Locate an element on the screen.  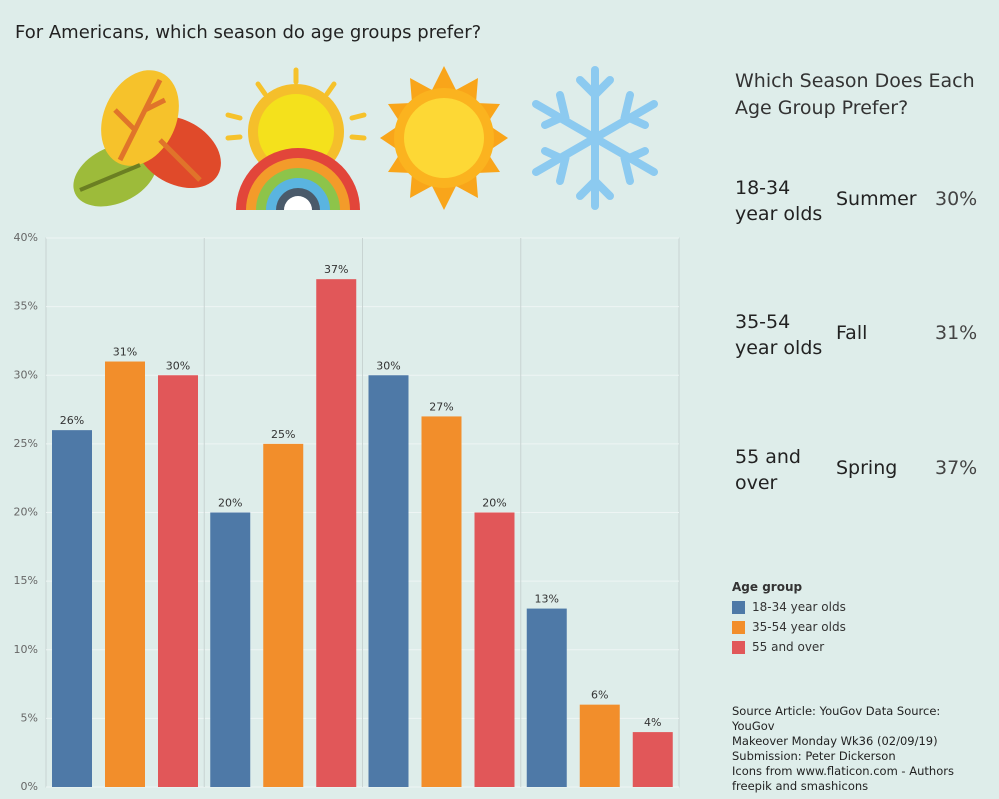
y-tick-label: 40% is located at coordinates (26, 237).